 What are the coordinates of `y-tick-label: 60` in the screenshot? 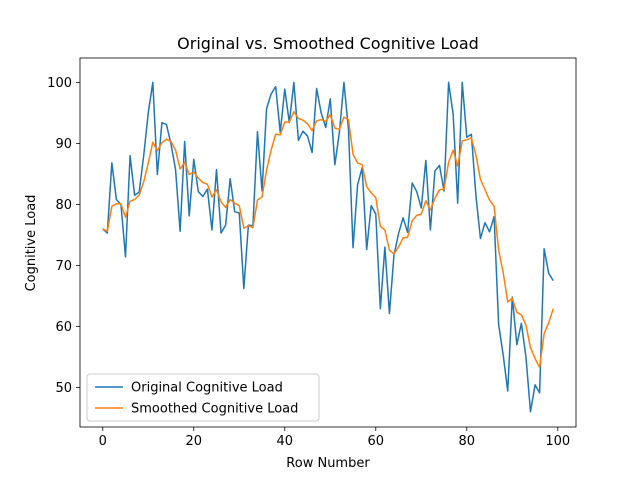 It's located at (63, 327).